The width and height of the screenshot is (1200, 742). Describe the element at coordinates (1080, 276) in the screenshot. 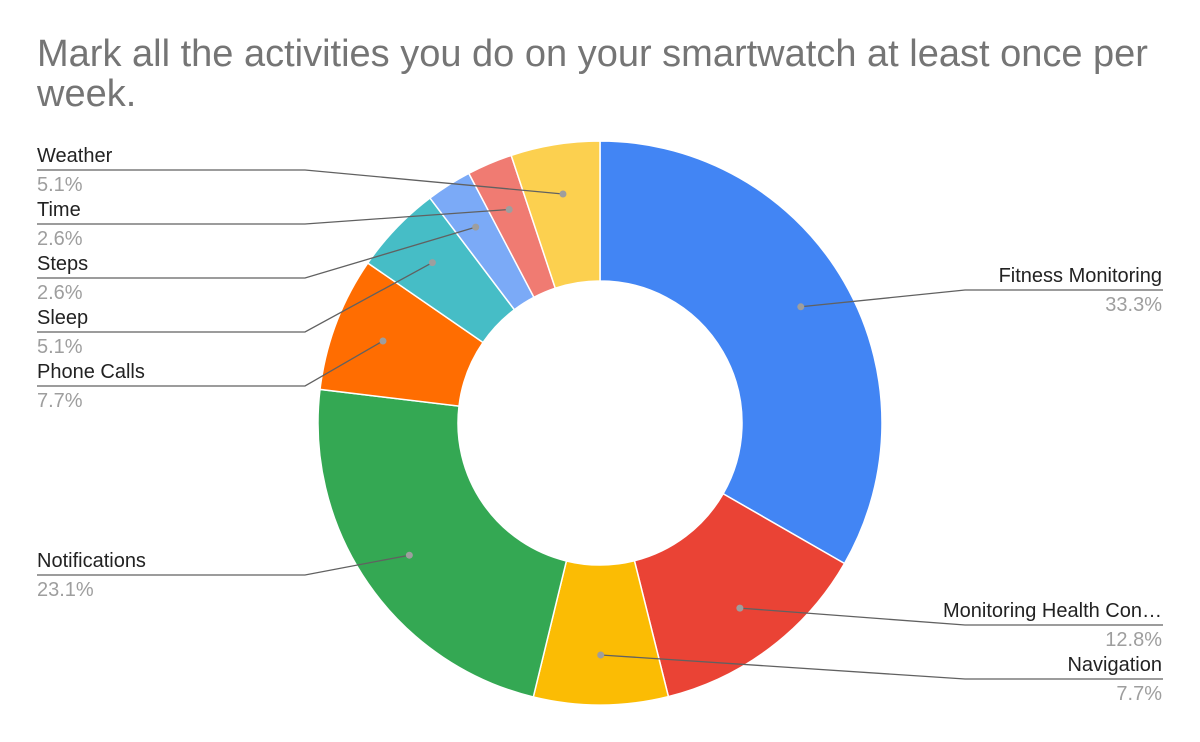

I see `slice-label-fitness-monitoring: Fitness Monitoring` at that location.